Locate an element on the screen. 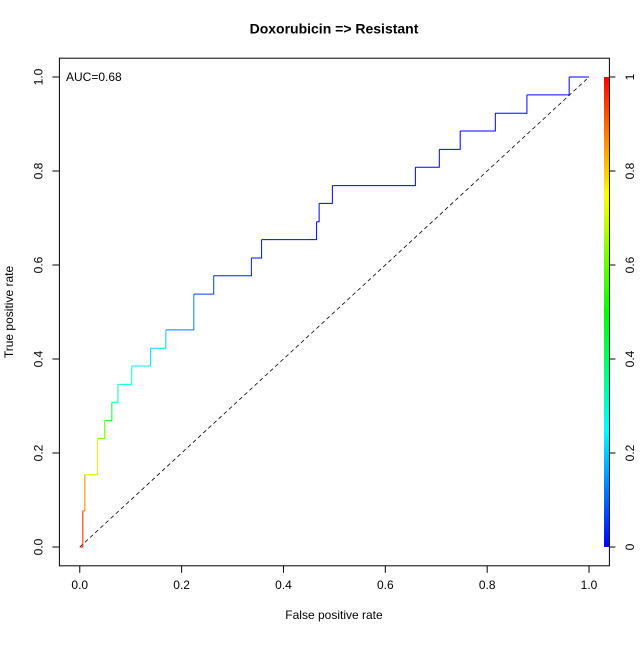  colorbar-tick-label: 0 is located at coordinates (630, 546).